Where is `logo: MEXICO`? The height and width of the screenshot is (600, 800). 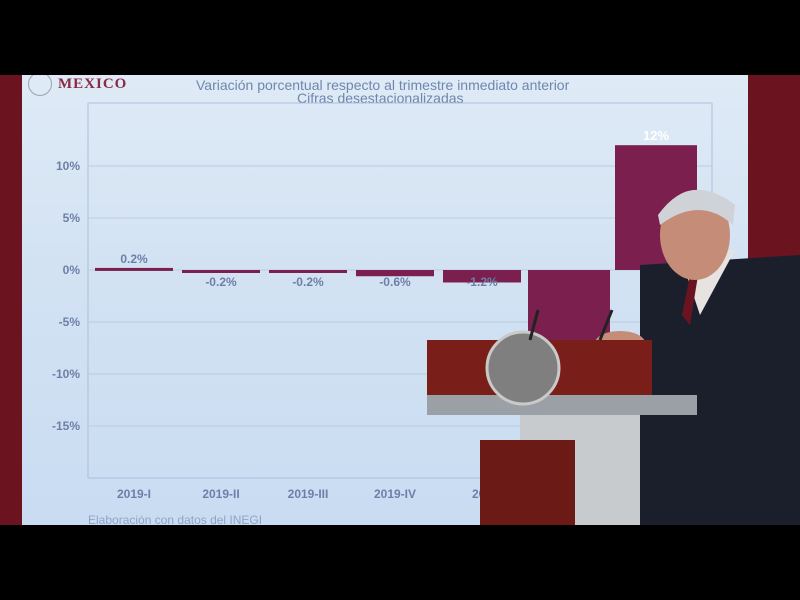 logo: MEXICO is located at coordinates (77, 85).